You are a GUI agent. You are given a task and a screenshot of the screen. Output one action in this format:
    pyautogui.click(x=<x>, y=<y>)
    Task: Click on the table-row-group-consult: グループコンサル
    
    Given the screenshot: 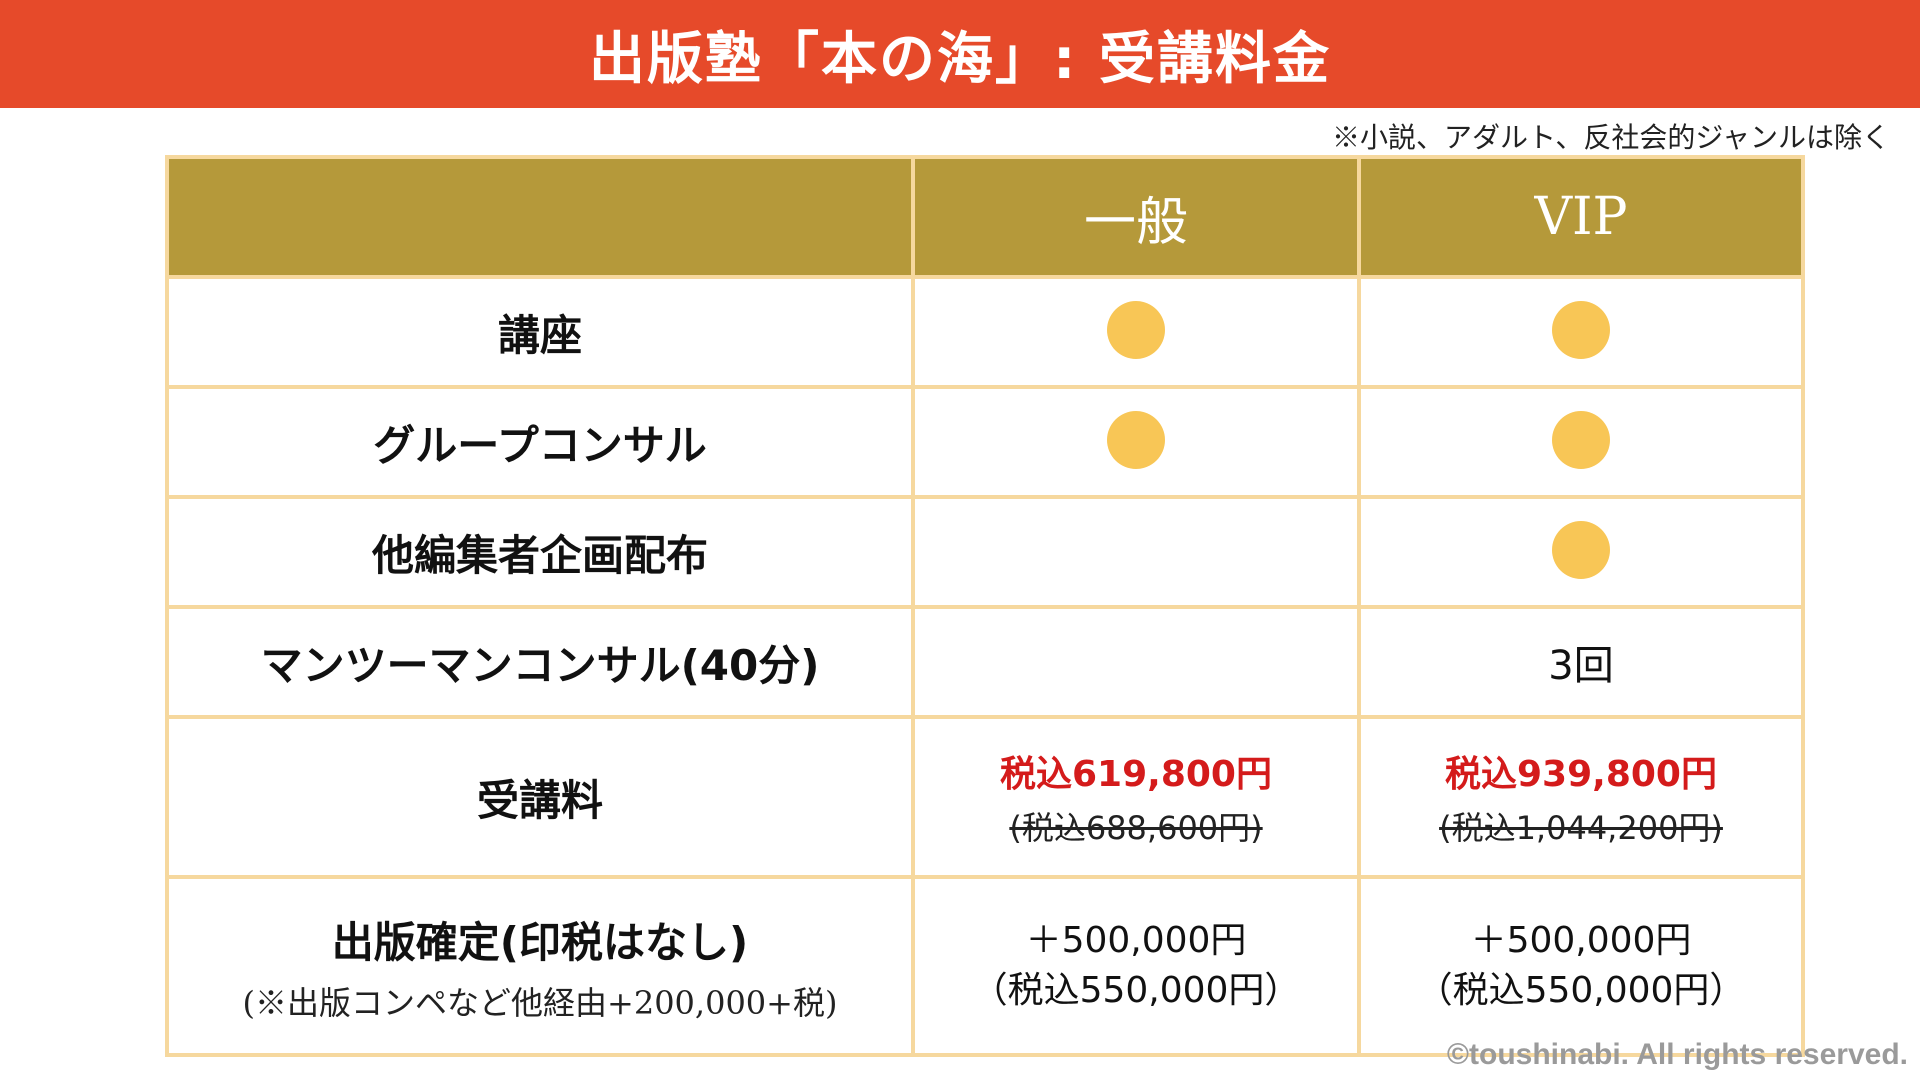 What is the action you would take?
    pyautogui.click(x=985, y=442)
    